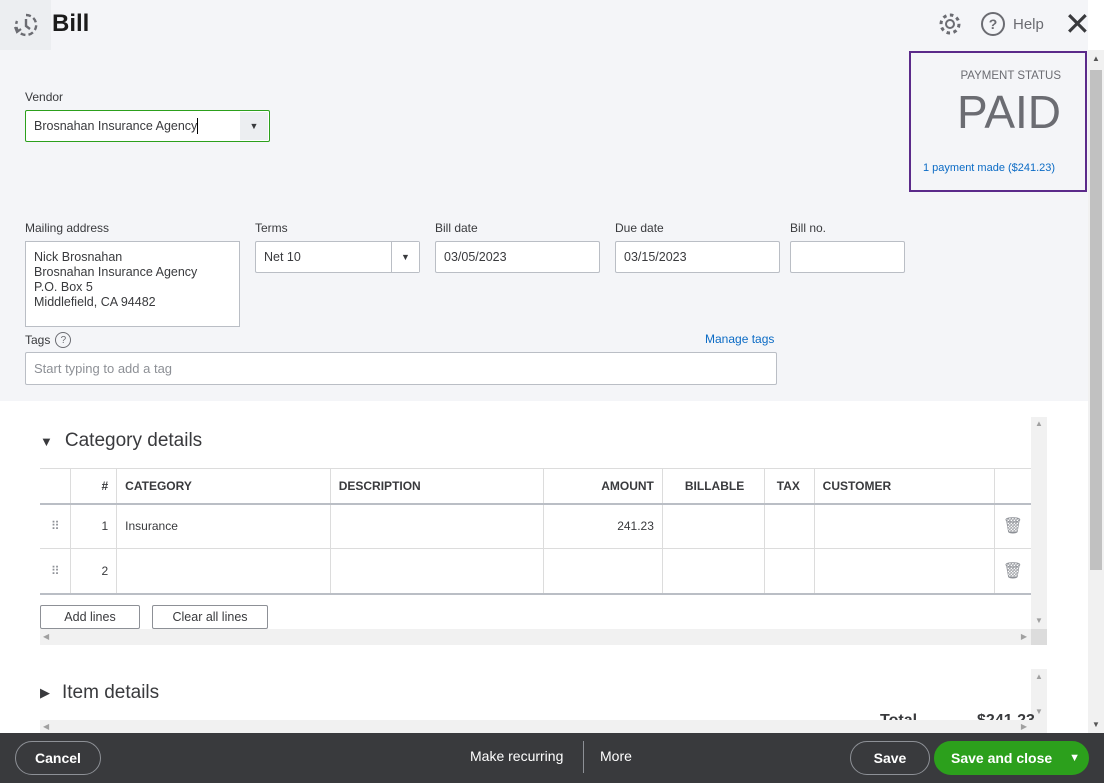 The height and width of the screenshot is (783, 1104). I want to click on caret-down-icon: ▼, so click(46, 441).